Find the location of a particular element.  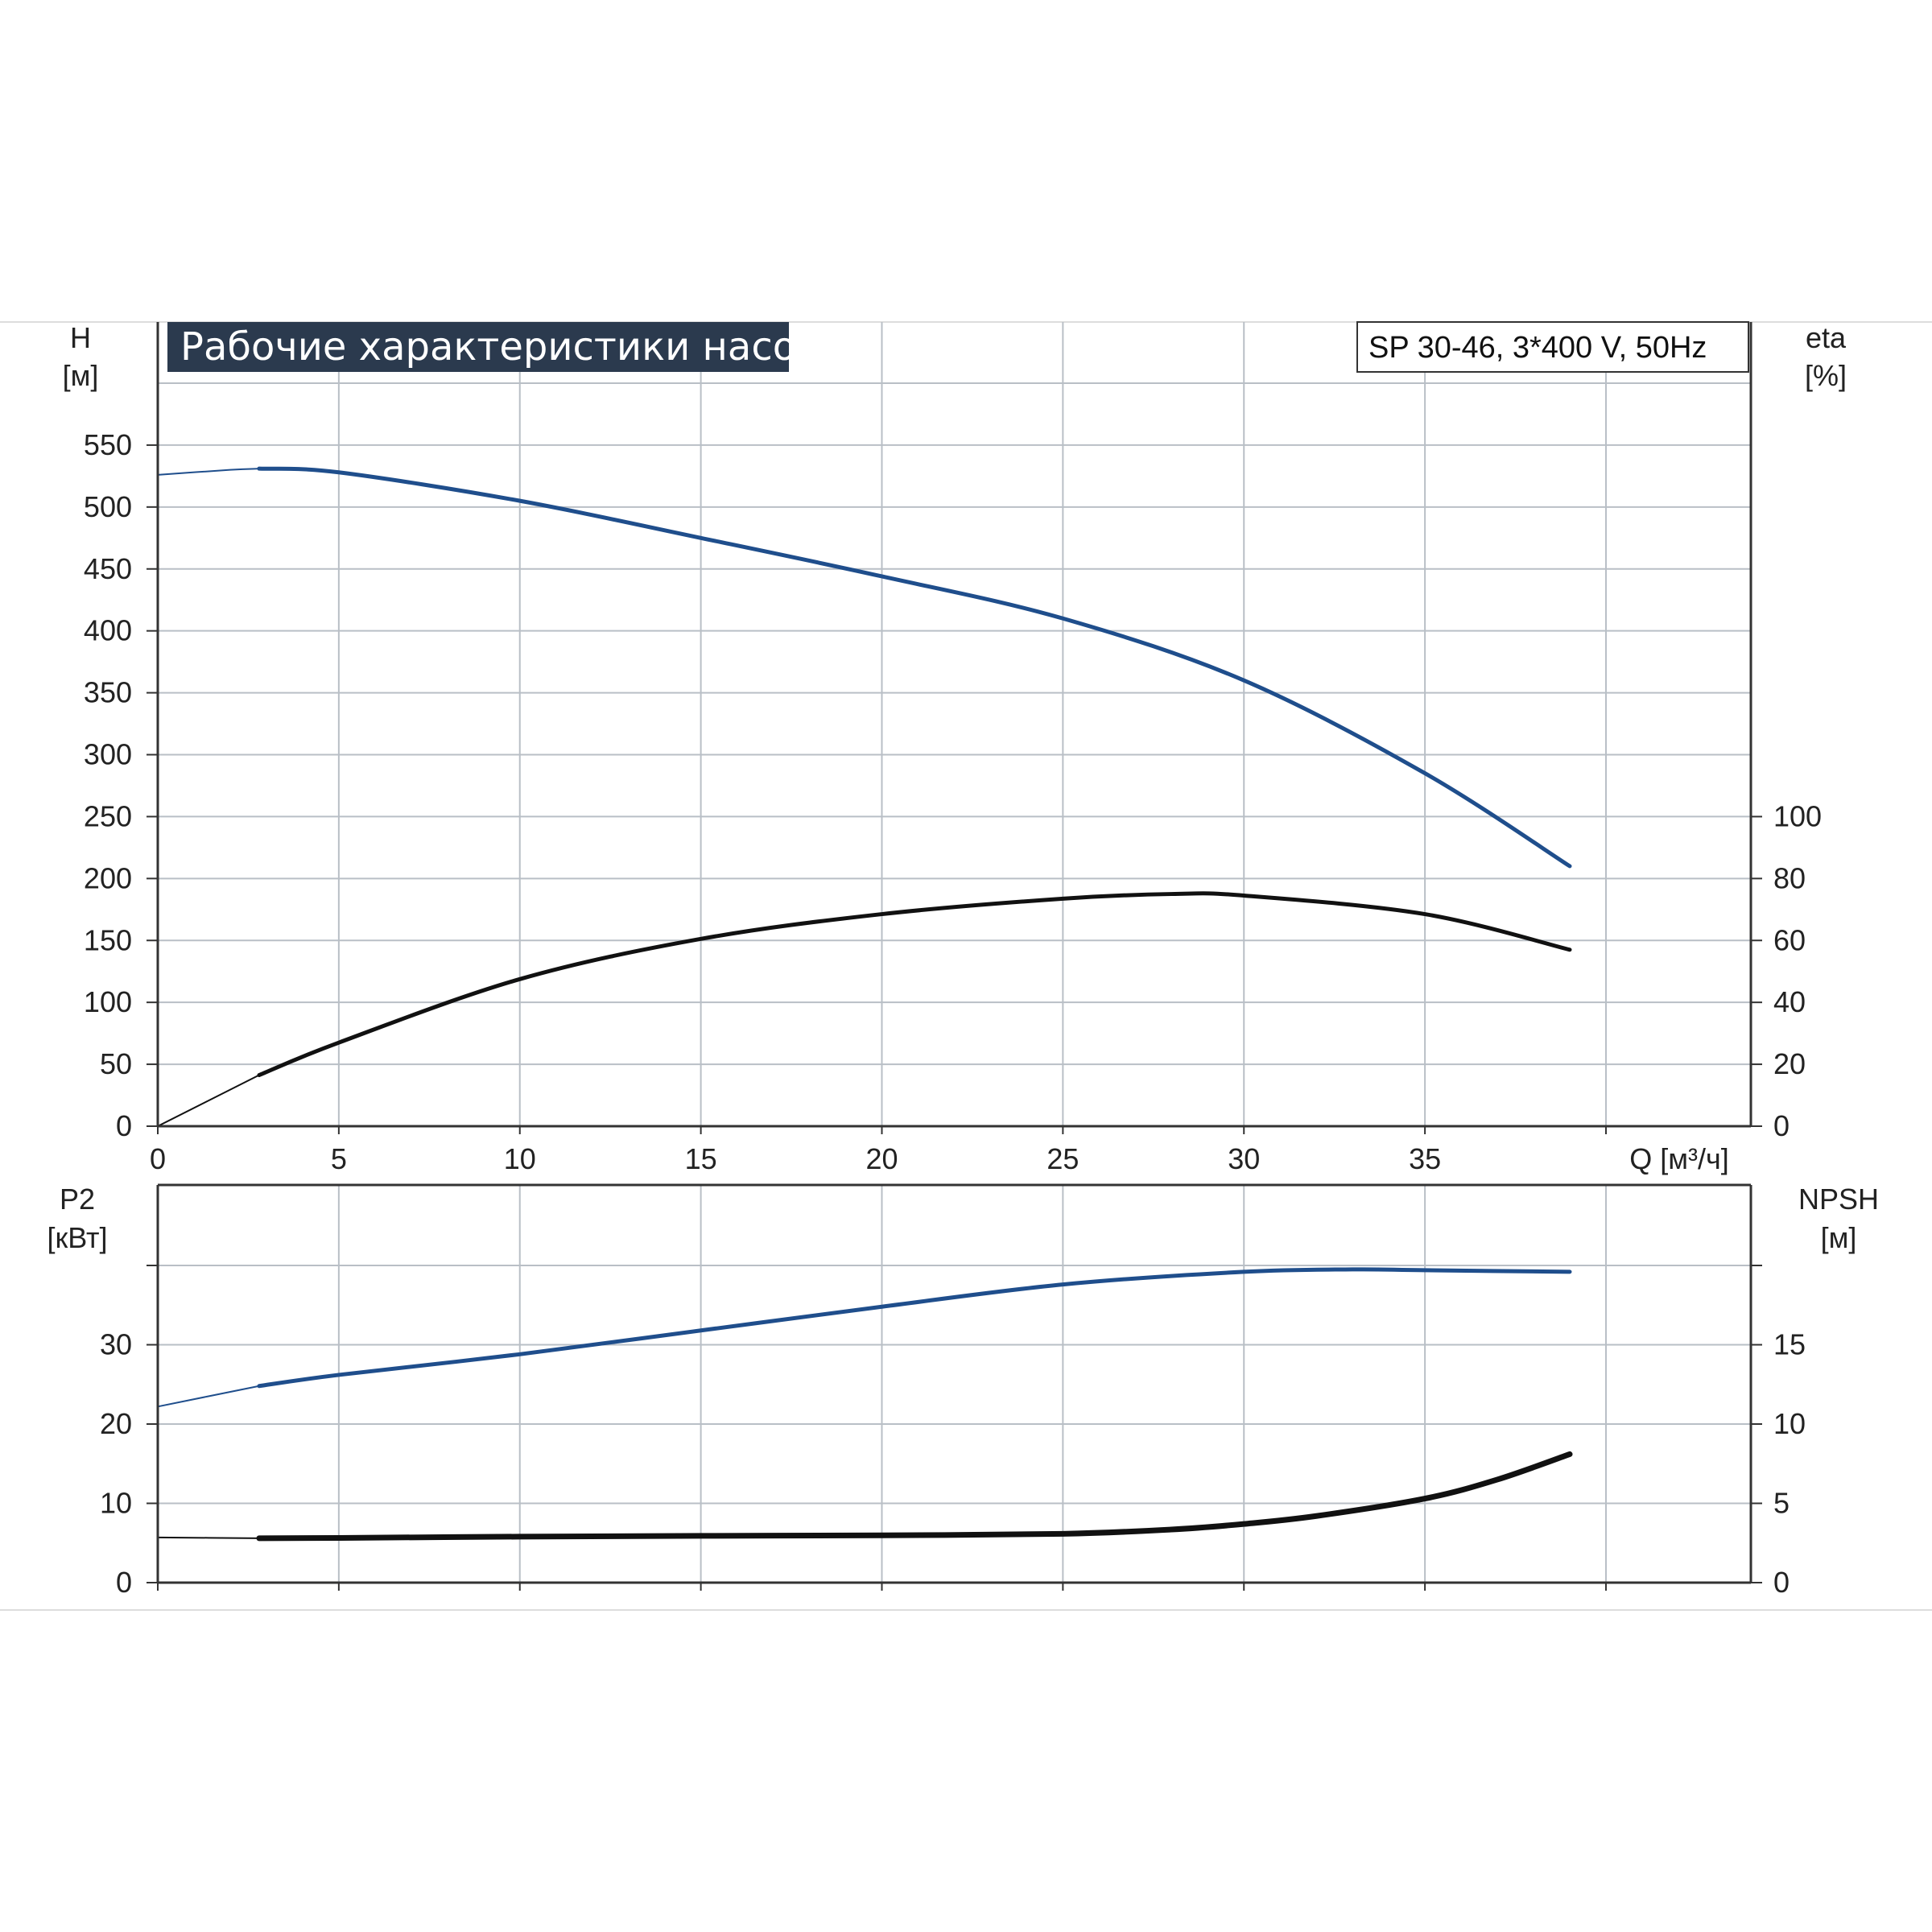

model-label-box is located at coordinates (1552, 347).